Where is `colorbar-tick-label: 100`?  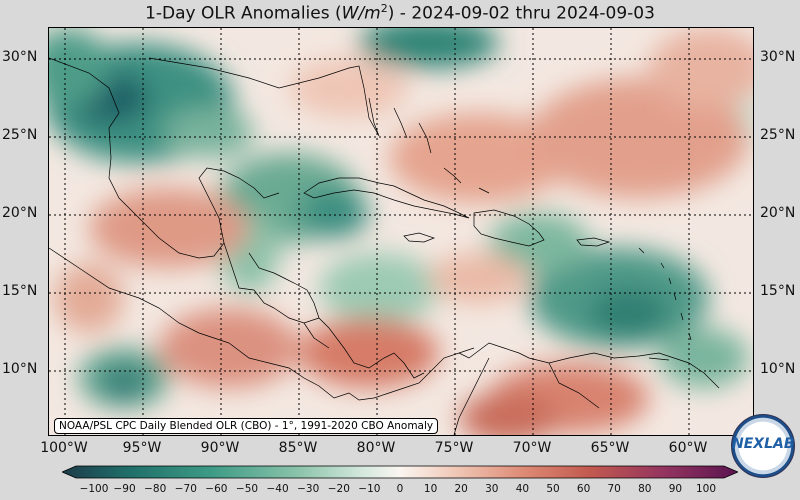 colorbar-tick-label: 100 is located at coordinates (706, 489).